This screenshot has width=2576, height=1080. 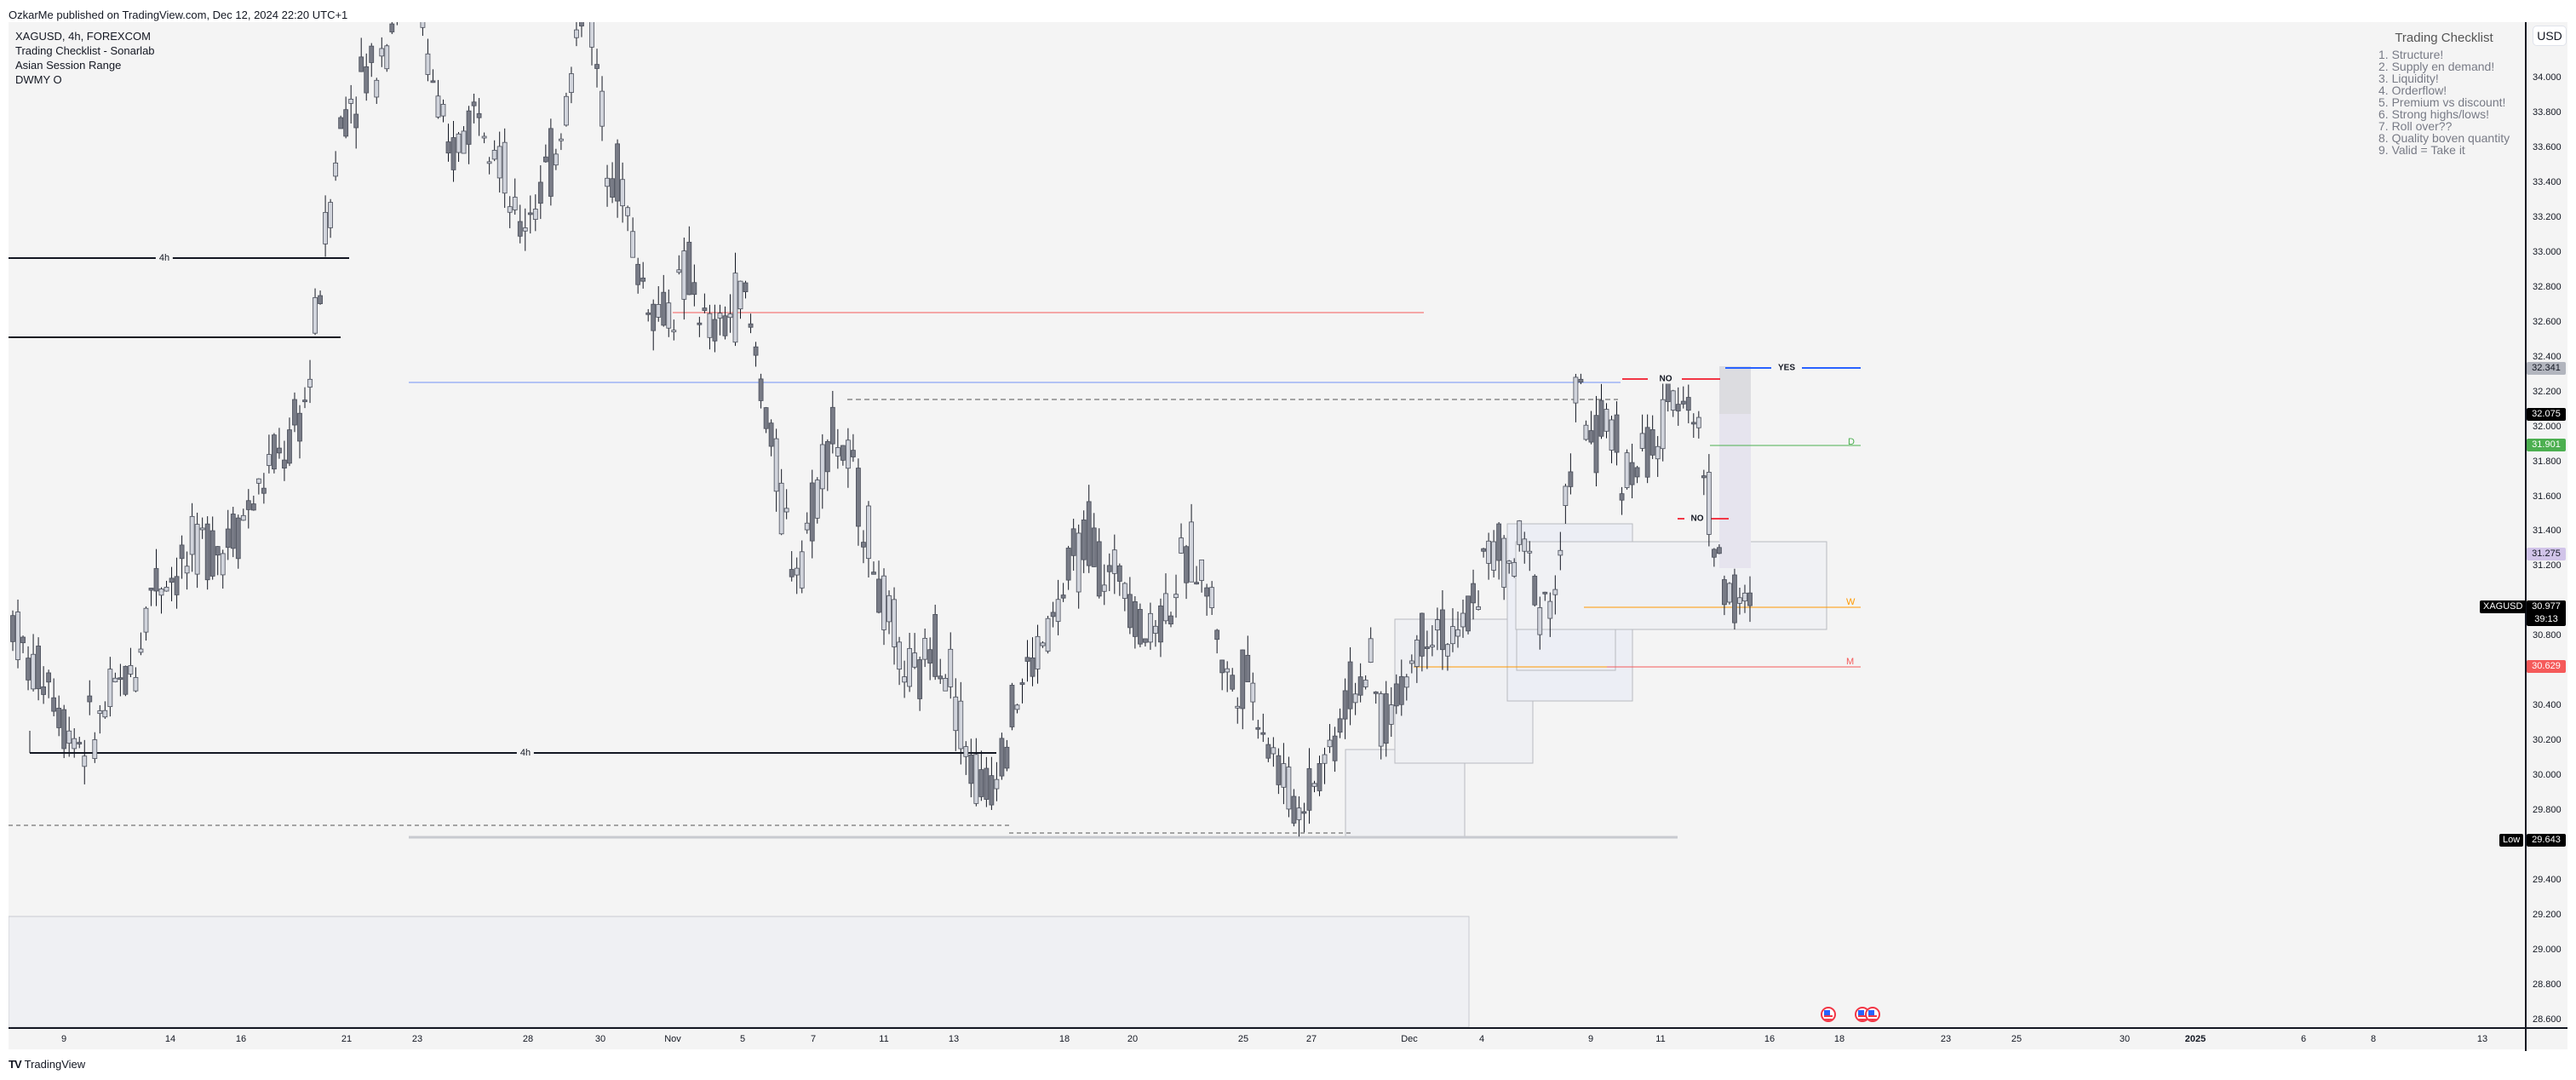 What do you see at coordinates (47, 1064) in the screenshot?
I see `tradingview-branding: TV TradingView` at bounding box center [47, 1064].